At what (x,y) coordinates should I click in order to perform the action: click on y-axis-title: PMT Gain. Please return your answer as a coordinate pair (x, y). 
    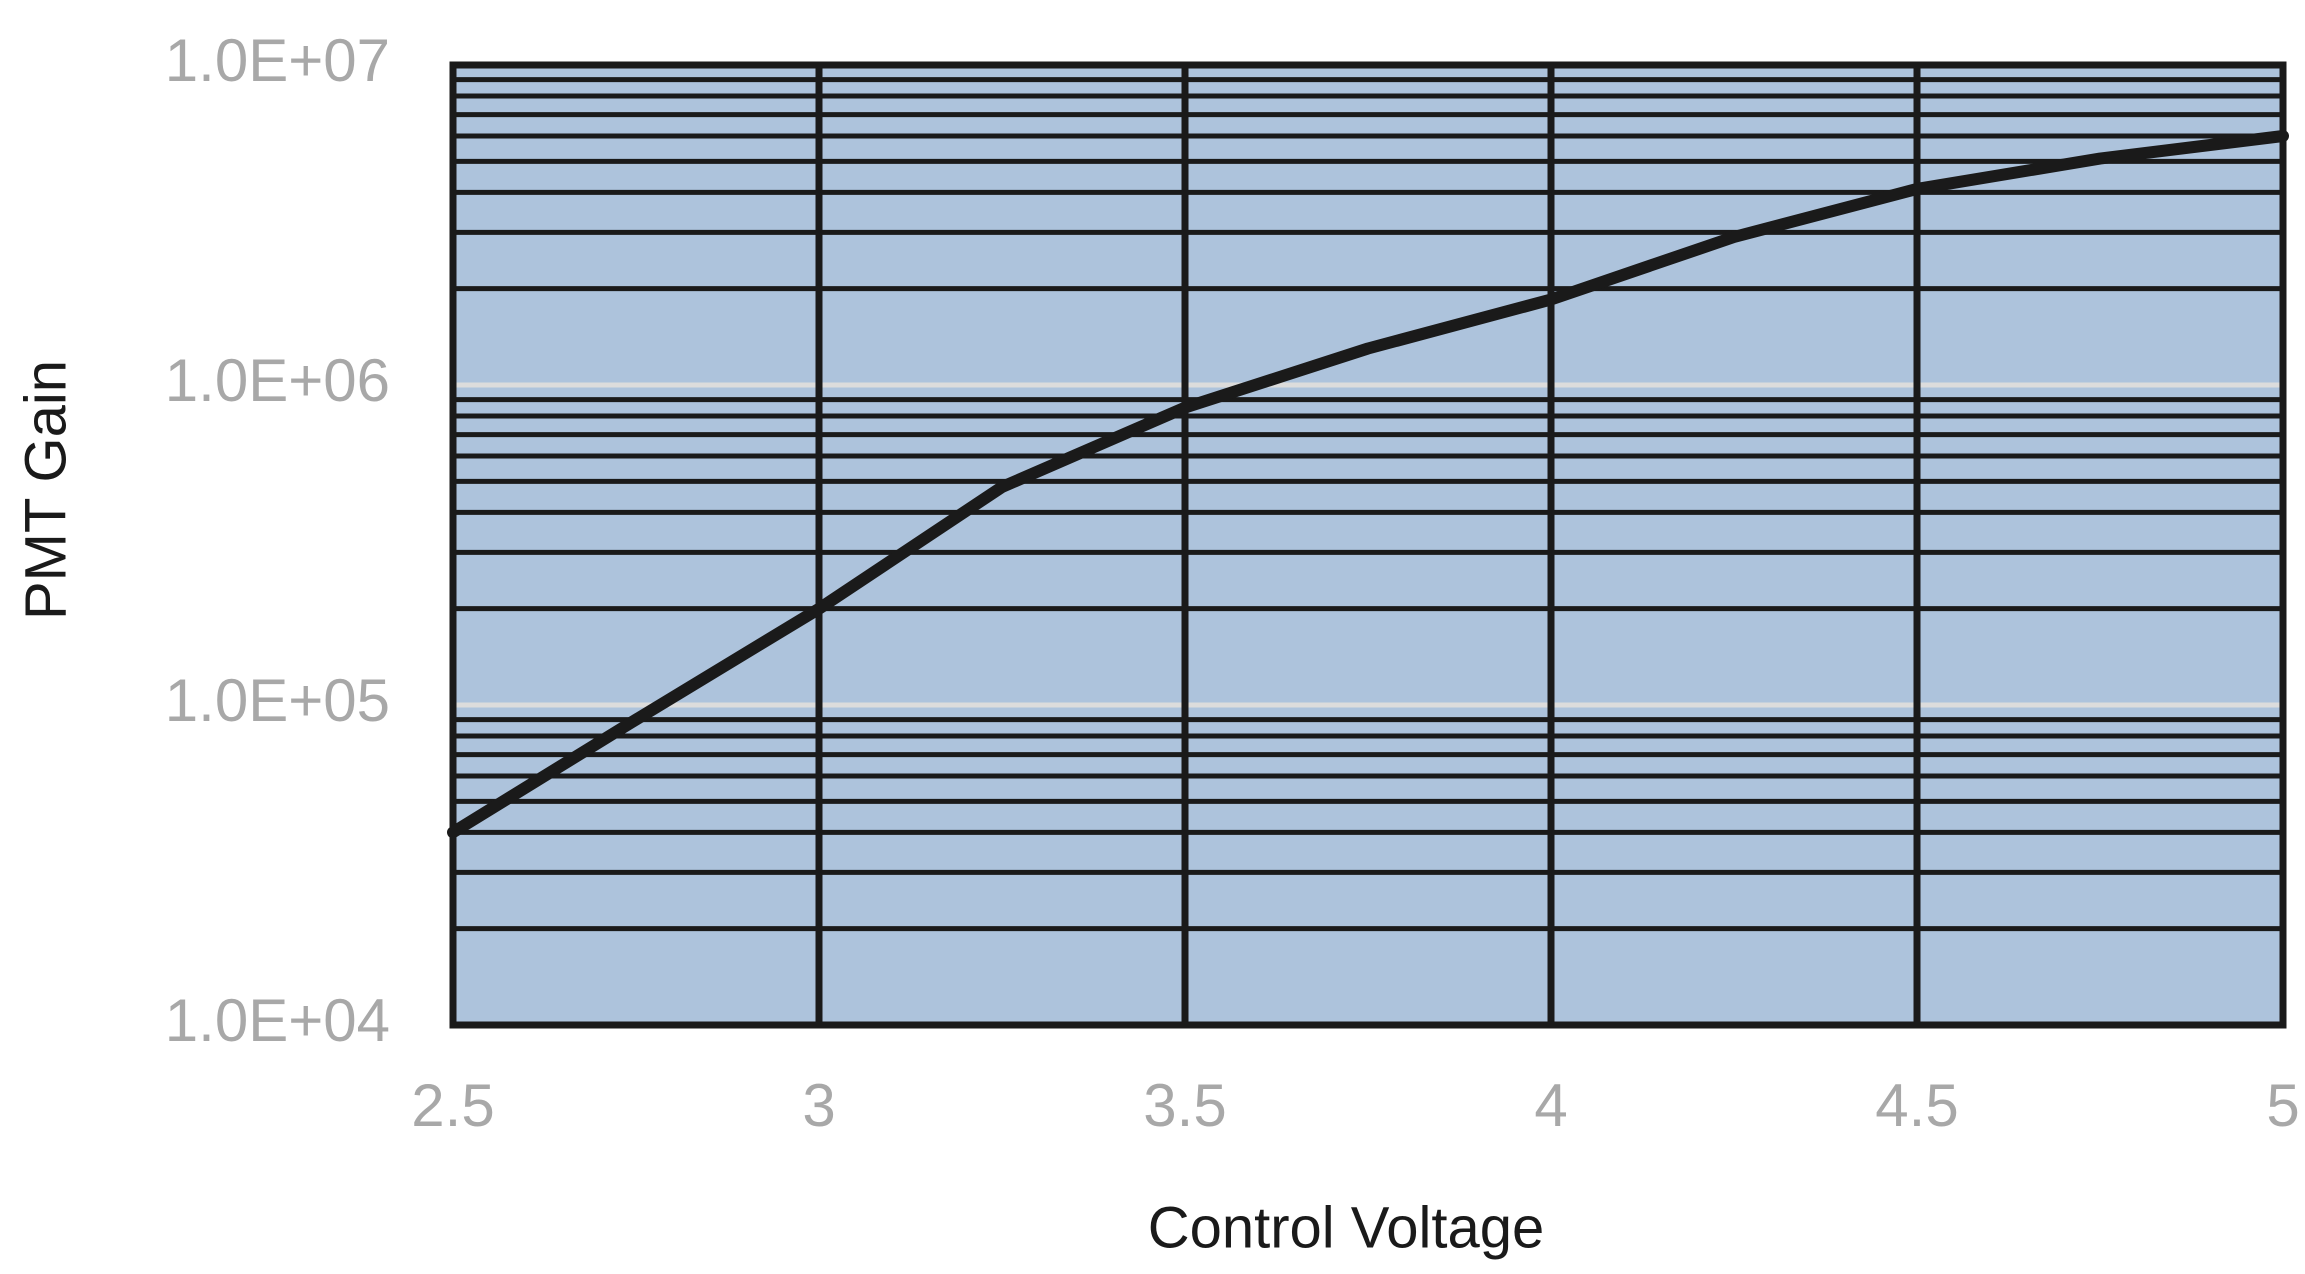
    Looking at the image, I should click on (45, 490).